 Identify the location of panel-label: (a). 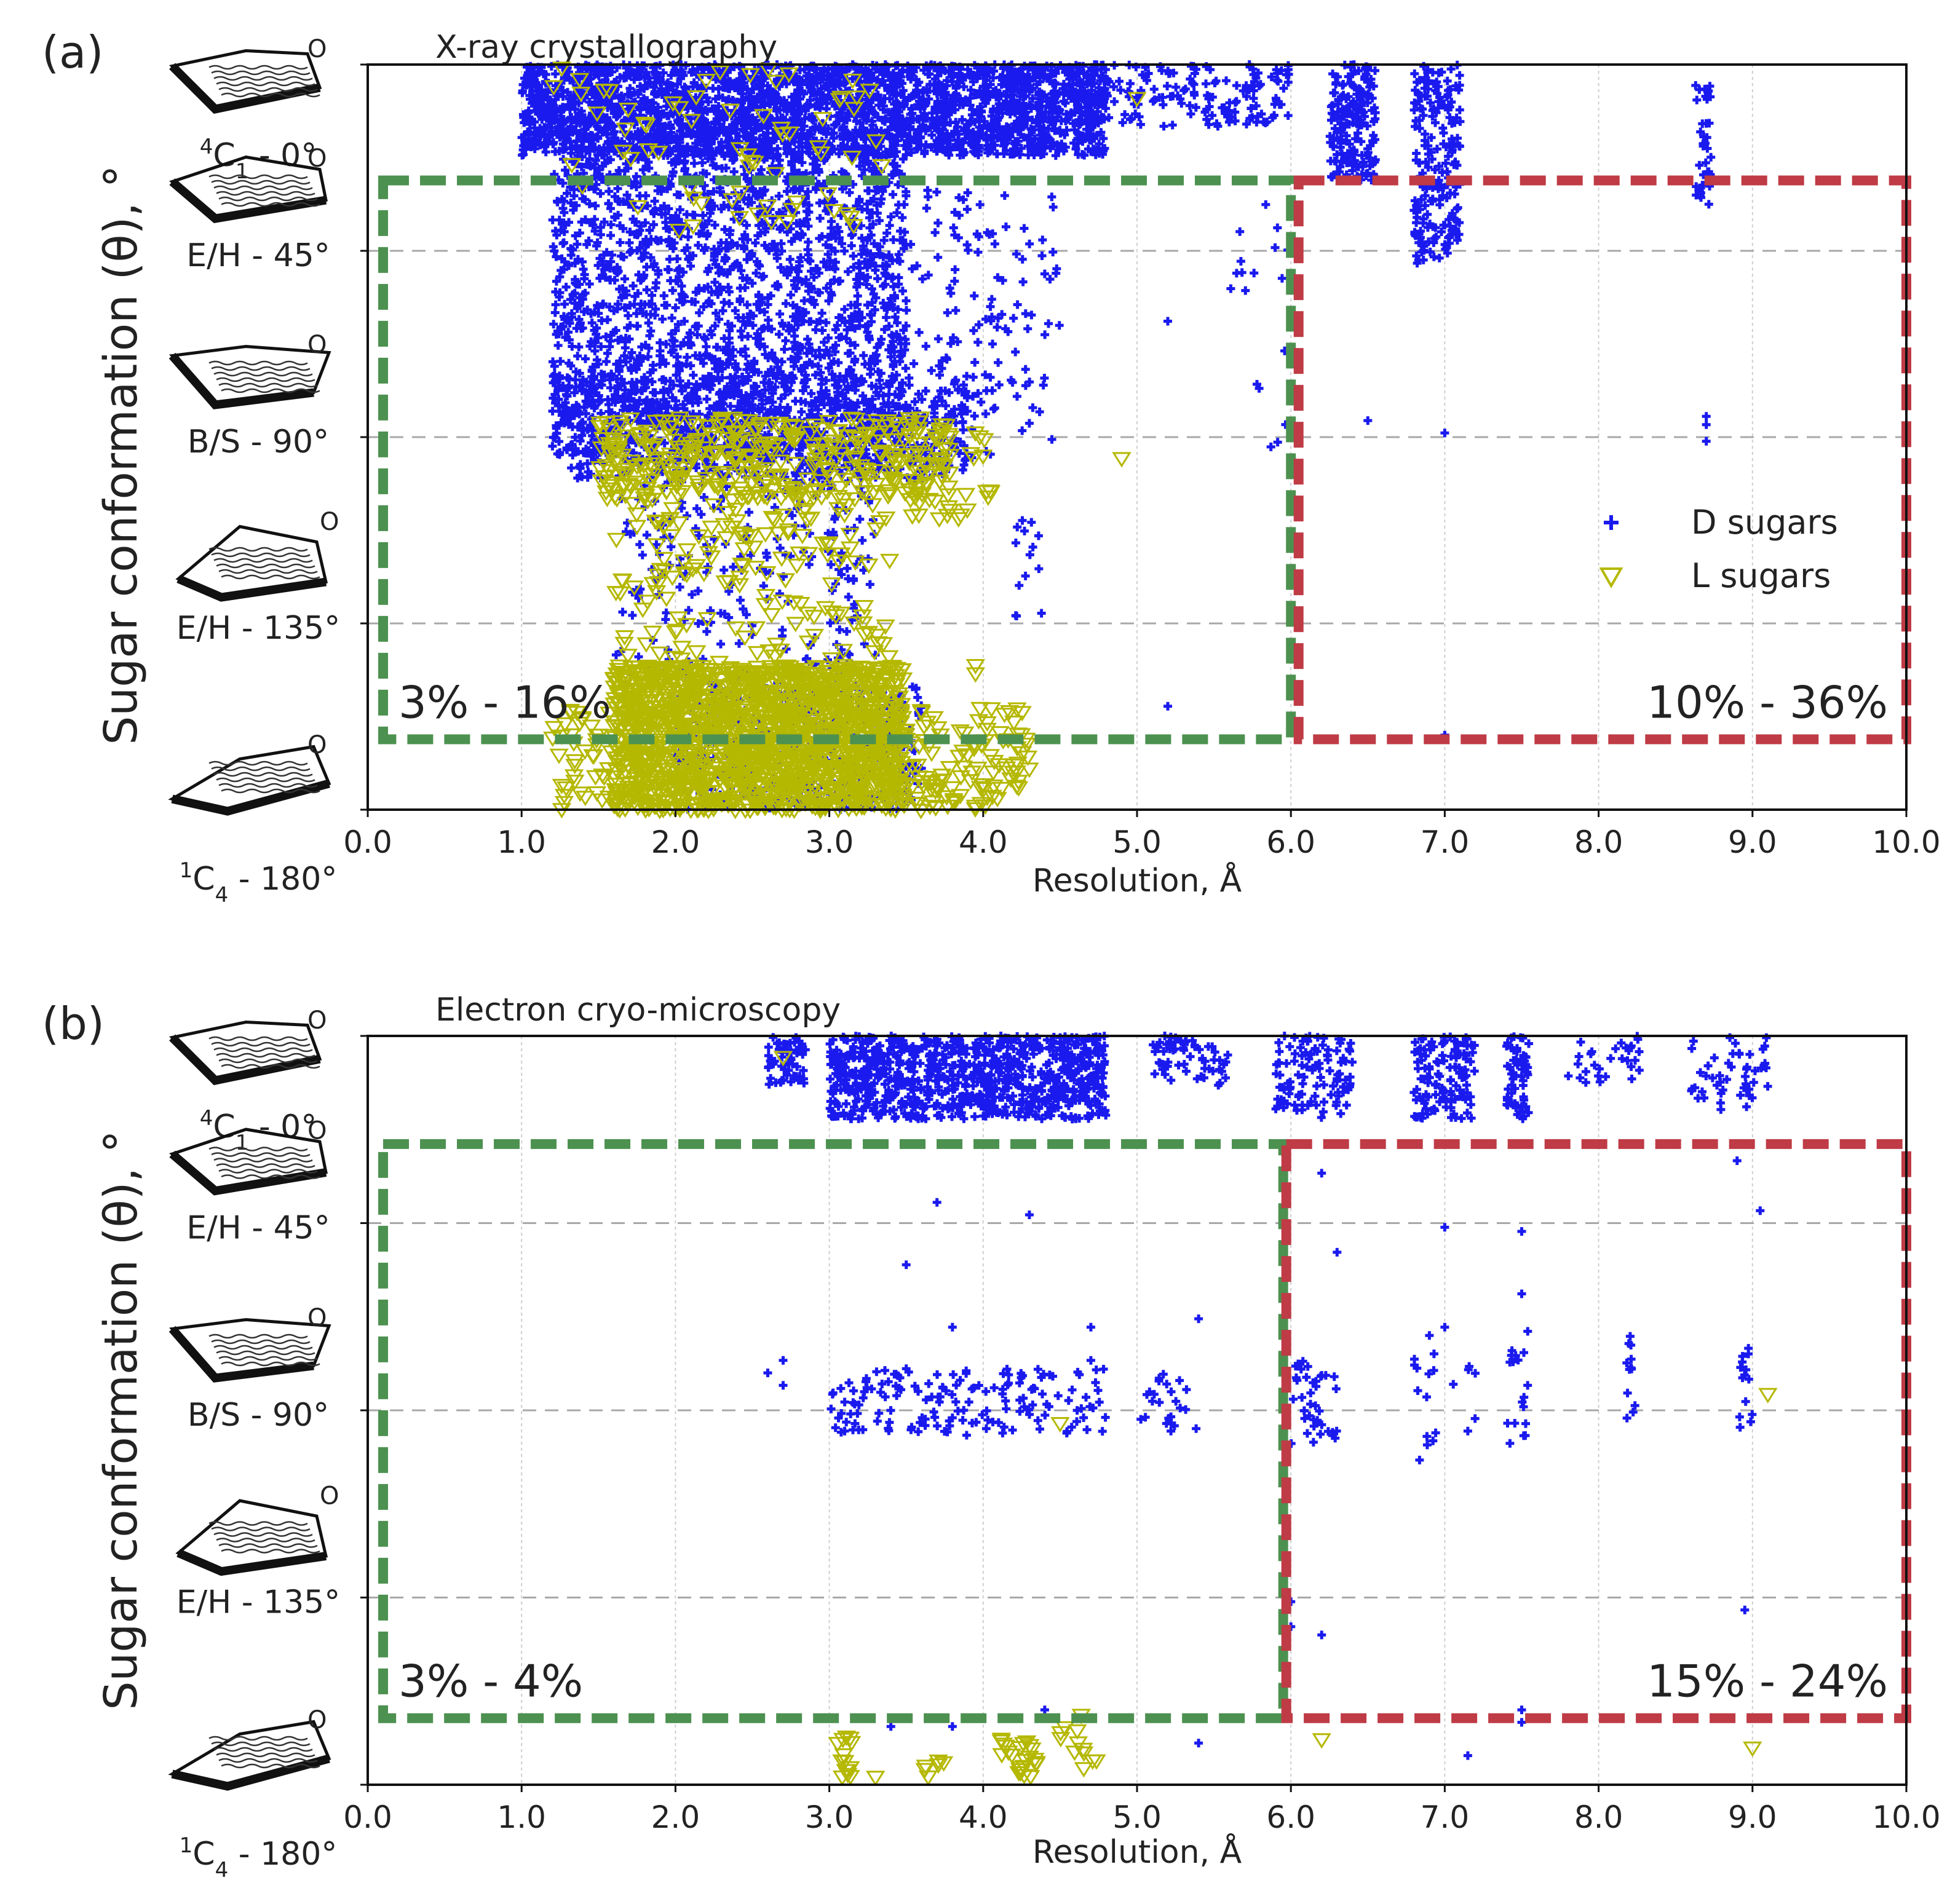
(72, 52).